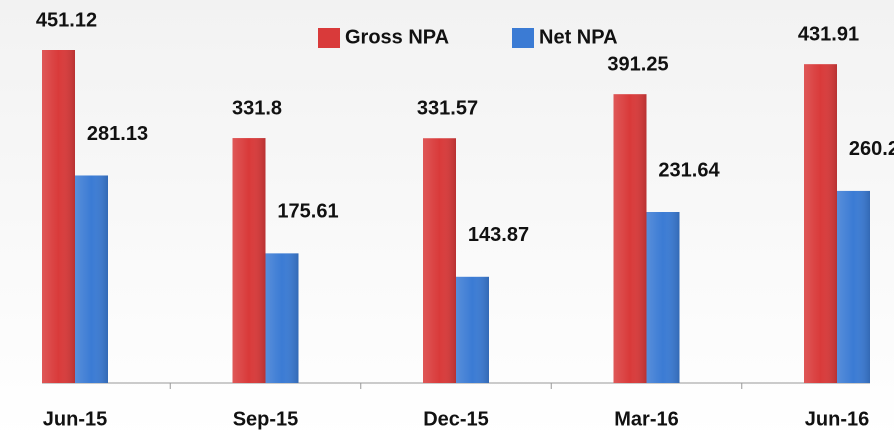  Describe the element at coordinates (447, 109) in the screenshot. I see `data-label: 331.57` at that location.